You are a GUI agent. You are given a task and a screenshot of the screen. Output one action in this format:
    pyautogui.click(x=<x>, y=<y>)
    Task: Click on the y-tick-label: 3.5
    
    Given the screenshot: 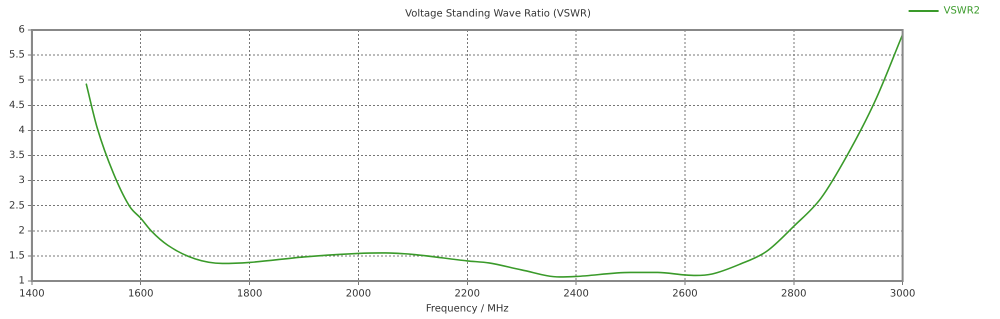 What is the action you would take?
    pyautogui.click(x=16, y=156)
    